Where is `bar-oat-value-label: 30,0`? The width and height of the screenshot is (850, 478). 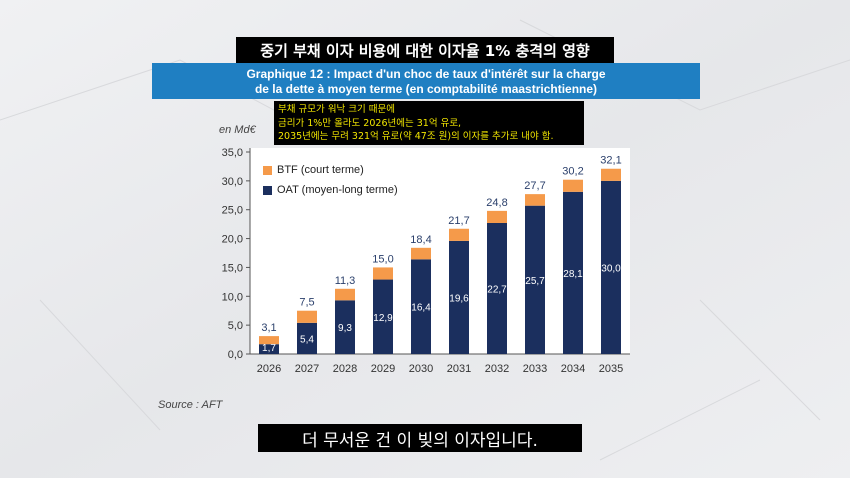 bar-oat-value-label: 30,0 is located at coordinates (611, 268).